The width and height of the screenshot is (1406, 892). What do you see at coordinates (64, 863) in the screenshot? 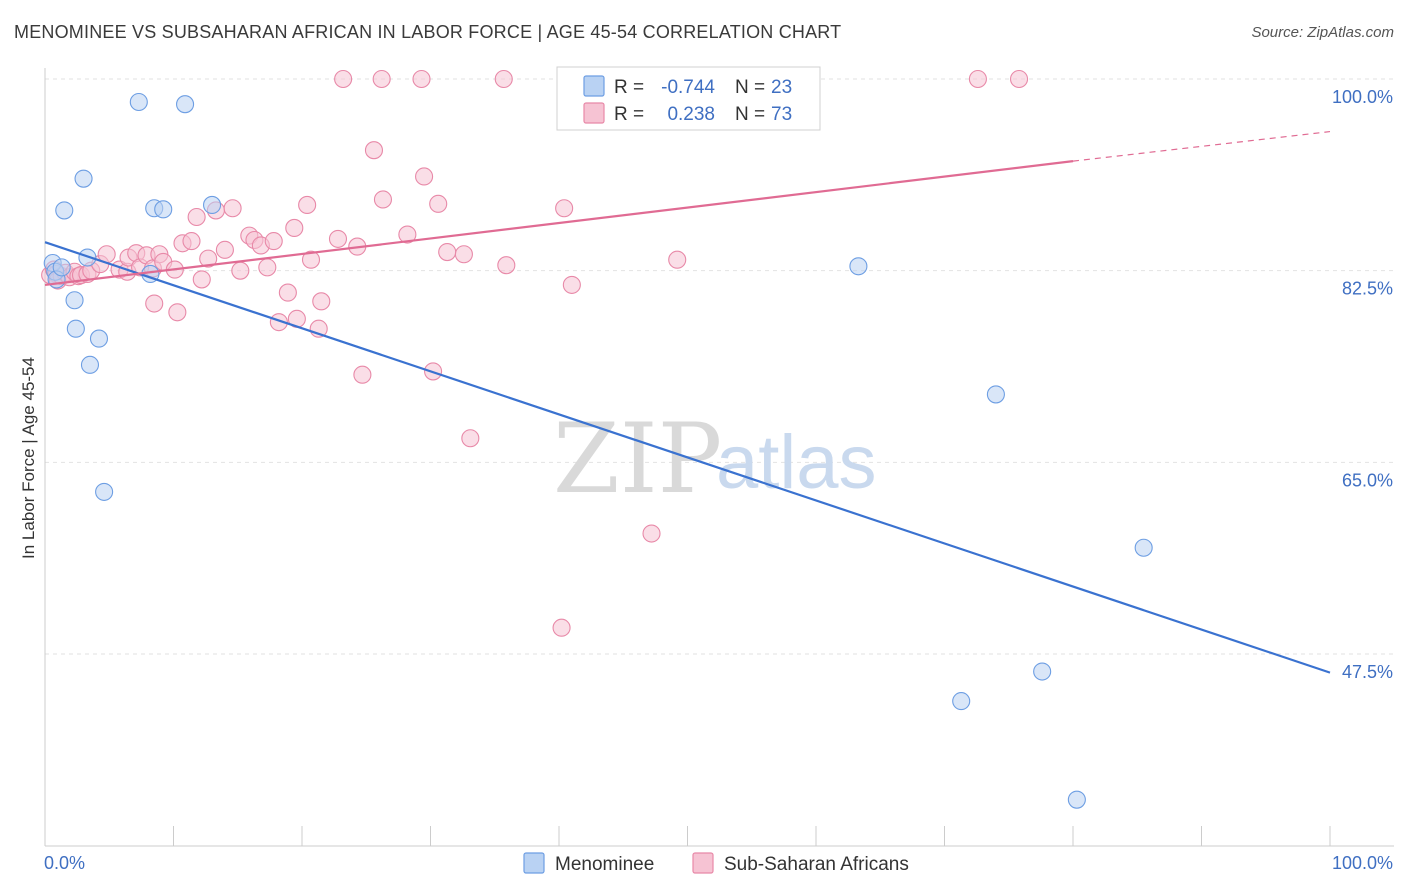
I see `x-tick-label: 0.0%` at bounding box center [64, 863].